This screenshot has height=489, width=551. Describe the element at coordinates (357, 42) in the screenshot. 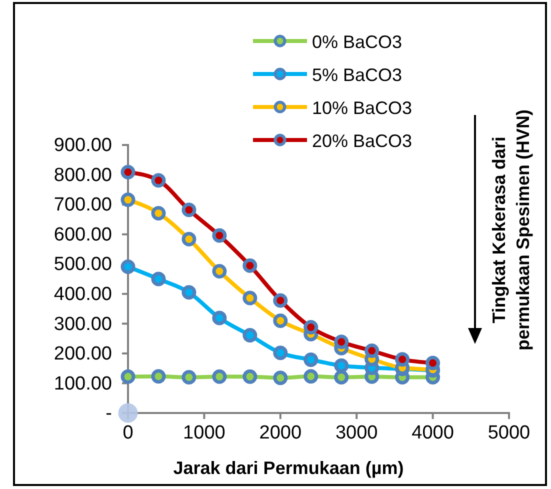

I see `legend-label: 0% BaCO3` at that location.